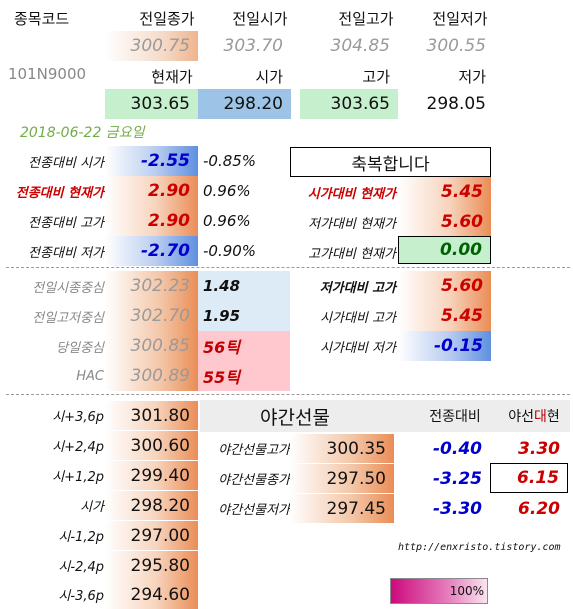 The image size is (573, 609). I want to click on diff-open-value: -2.55, so click(151, 161).